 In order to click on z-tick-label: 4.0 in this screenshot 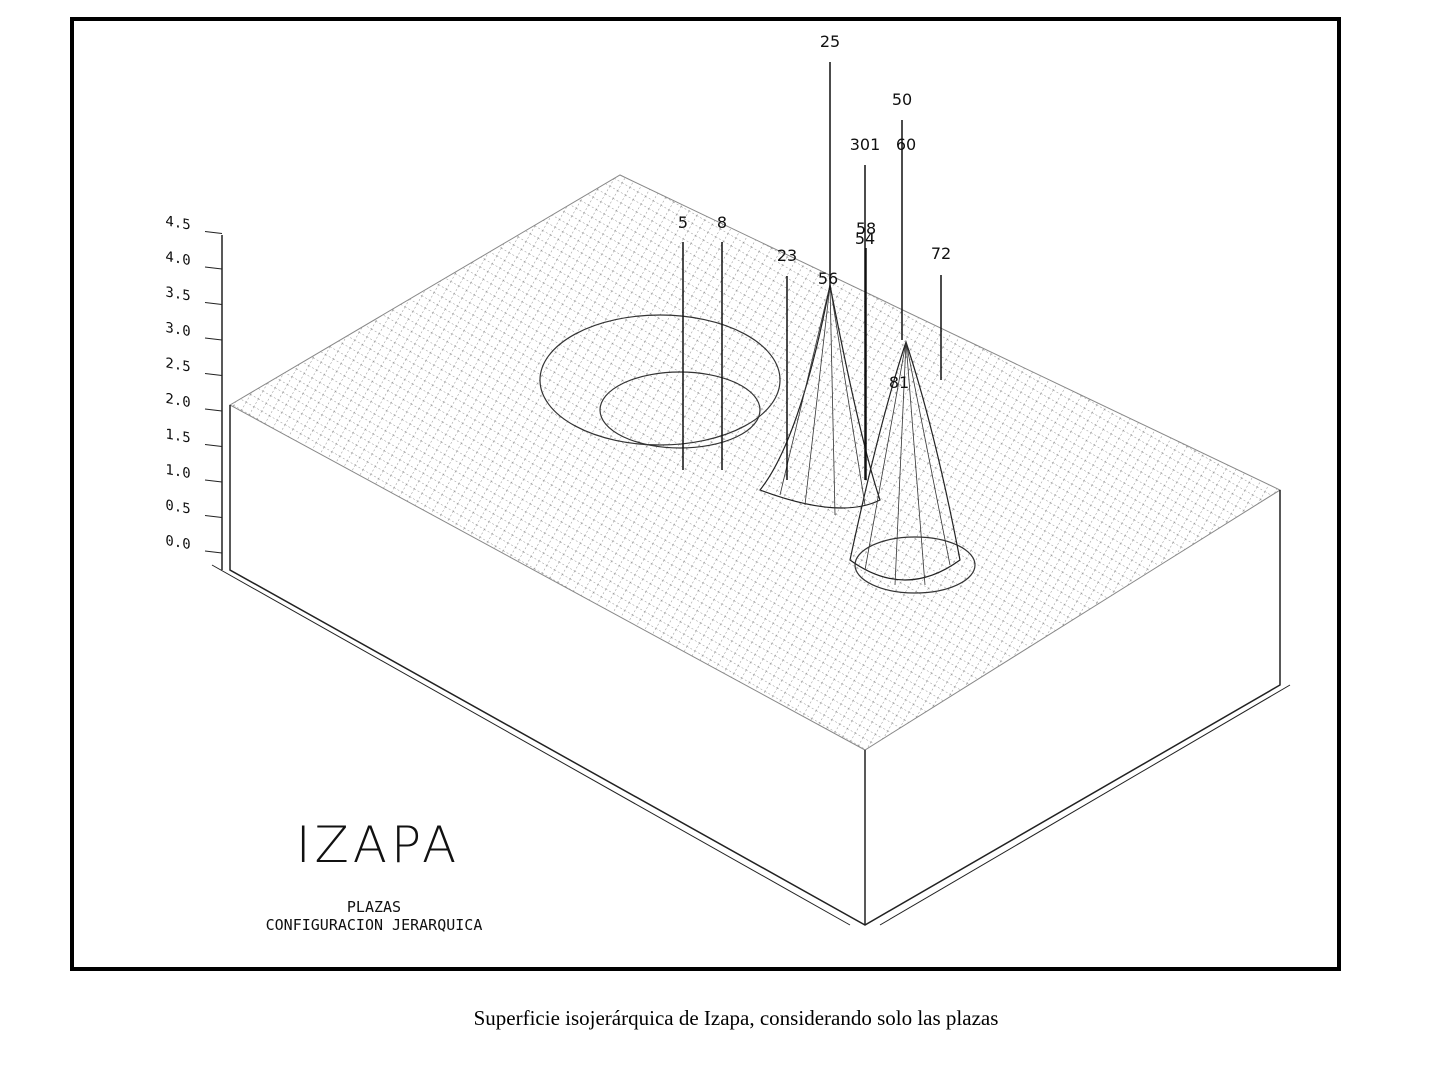, I will do `click(177, 259)`.